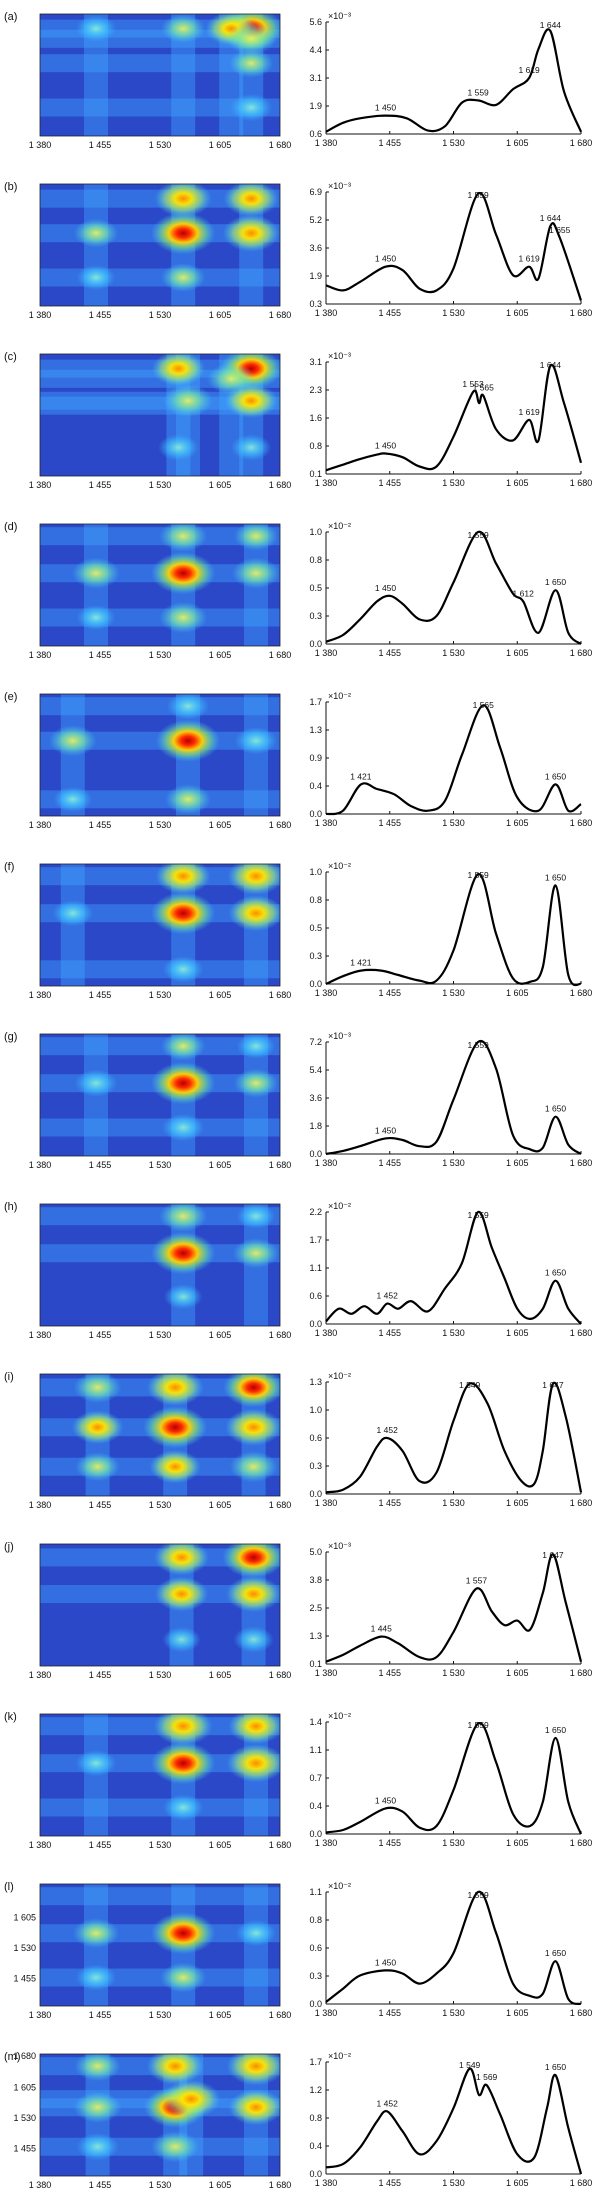 The width and height of the screenshot is (606, 2212). Describe the element at coordinates (9, 867) in the screenshot. I see `panel-label: (f)` at that location.